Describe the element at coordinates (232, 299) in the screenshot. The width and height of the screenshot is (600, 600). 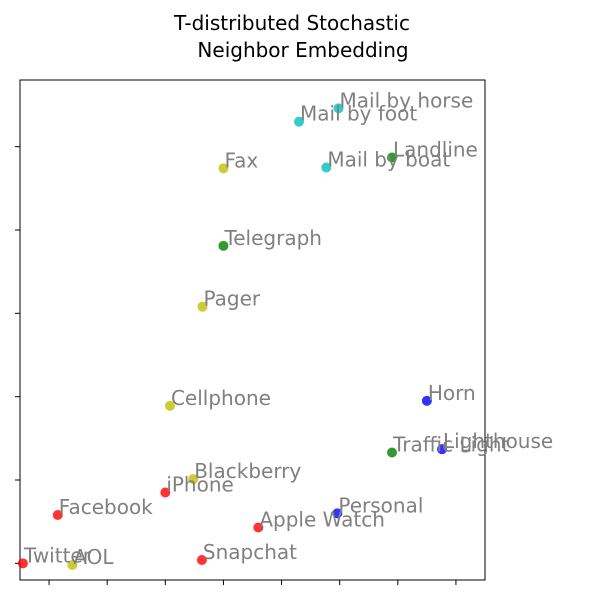
I see `point-label-6: Pager` at that location.